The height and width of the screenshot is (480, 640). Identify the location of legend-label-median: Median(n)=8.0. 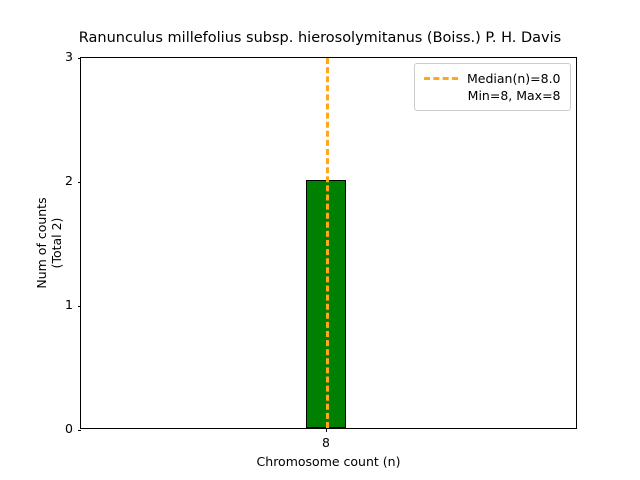
(514, 78).